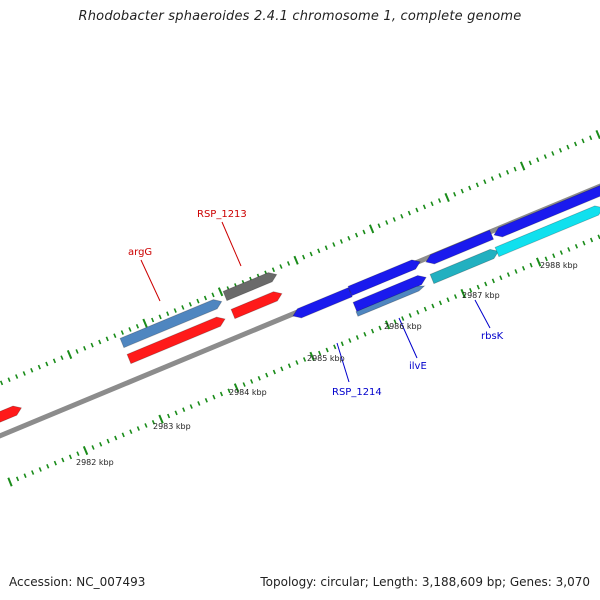 This screenshot has height=600, width=600. What do you see at coordinates (256, 305) in the screenshot?
I see `gene-arrow-red-small` at bounding box center [256, 305].